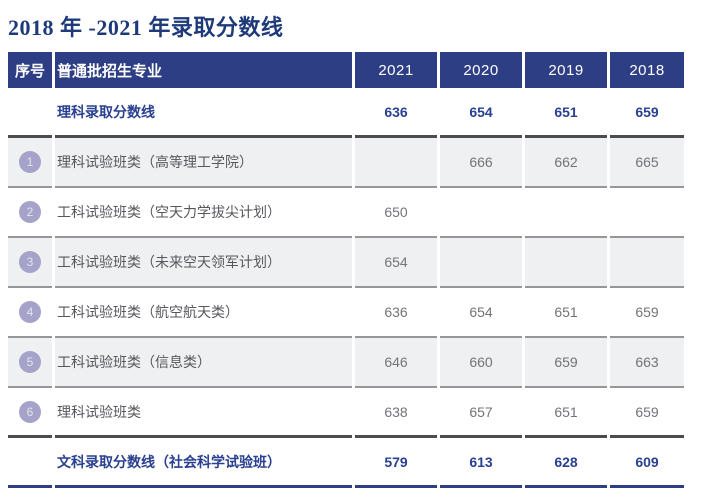 The height and width of the screenshot is (493, 701). What do you see at coordinates (647, 363) in the screenshot?
I see `score-cell: 663` at bounding box center [647, 363].